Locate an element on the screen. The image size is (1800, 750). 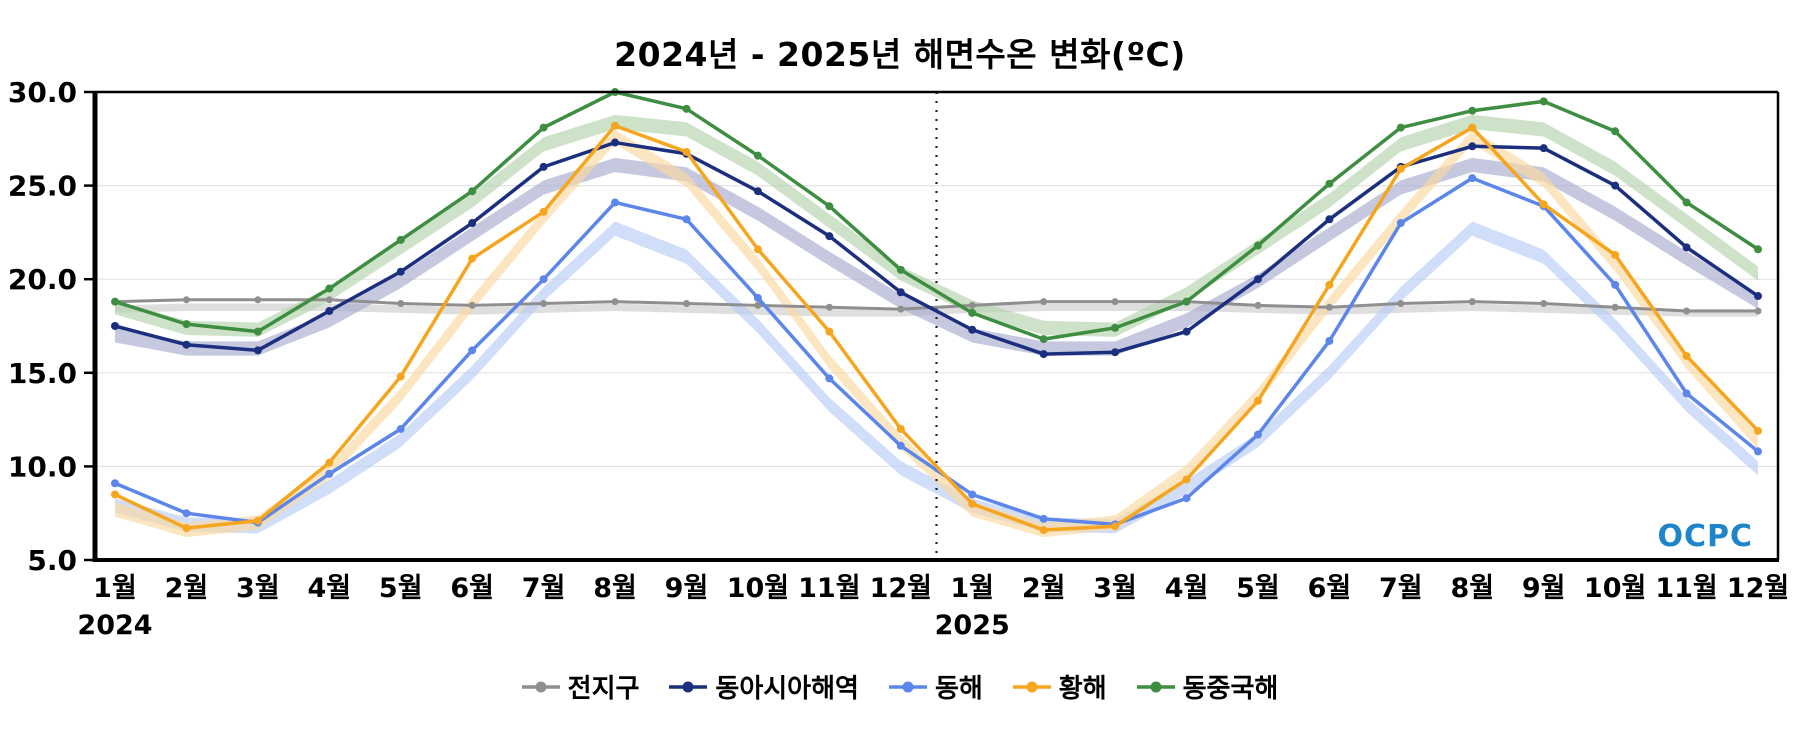
legend-item-동해: 동해 is located at coordinates (935, 686).